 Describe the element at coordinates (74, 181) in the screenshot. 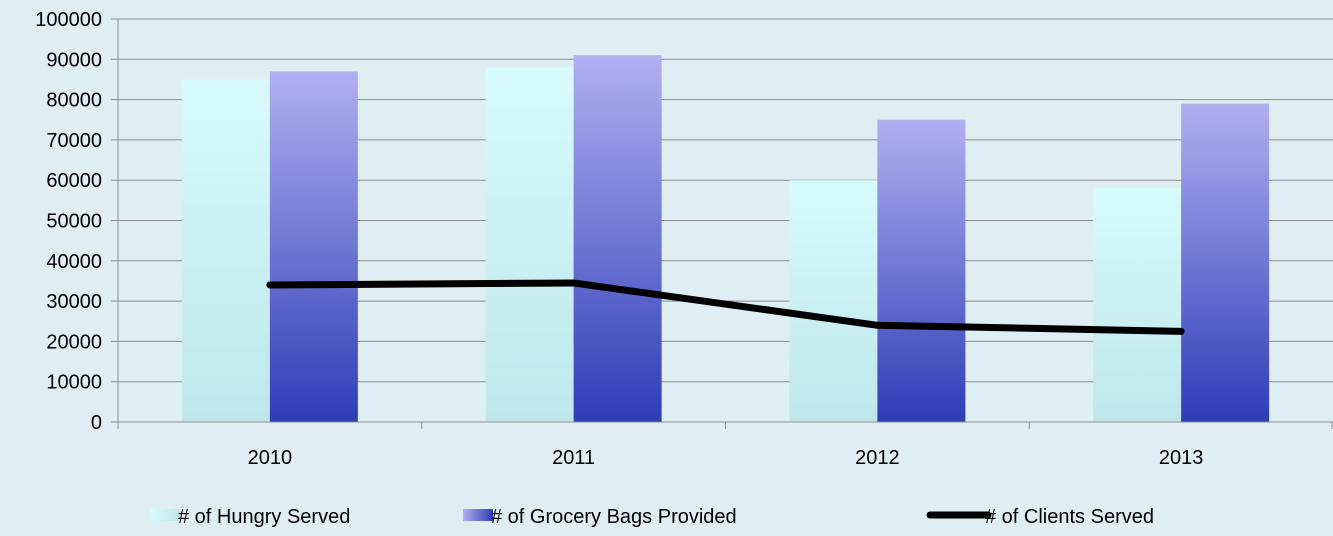

I see `y-tick-label: 60000` at that location.